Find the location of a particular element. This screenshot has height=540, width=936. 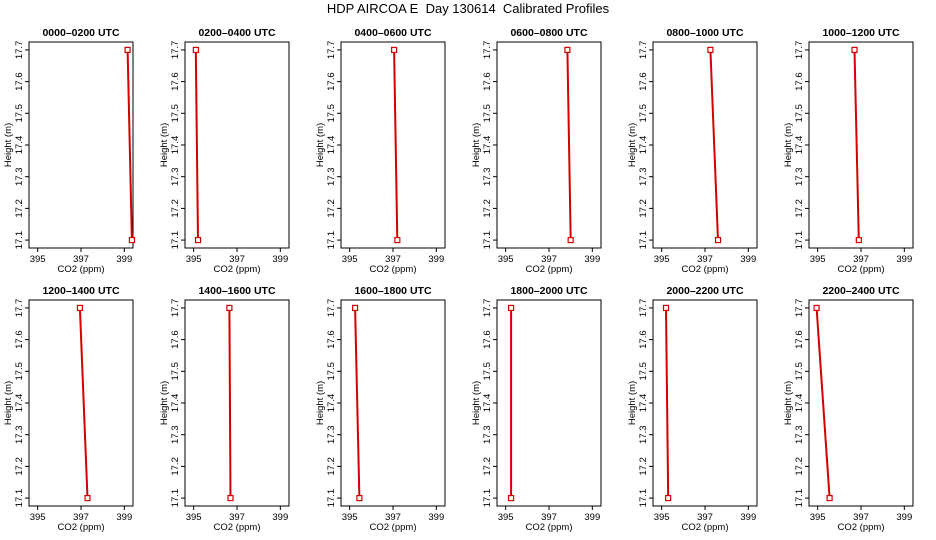

panel-title: 0600–0800 UTC is located at coordinates (548, 33).